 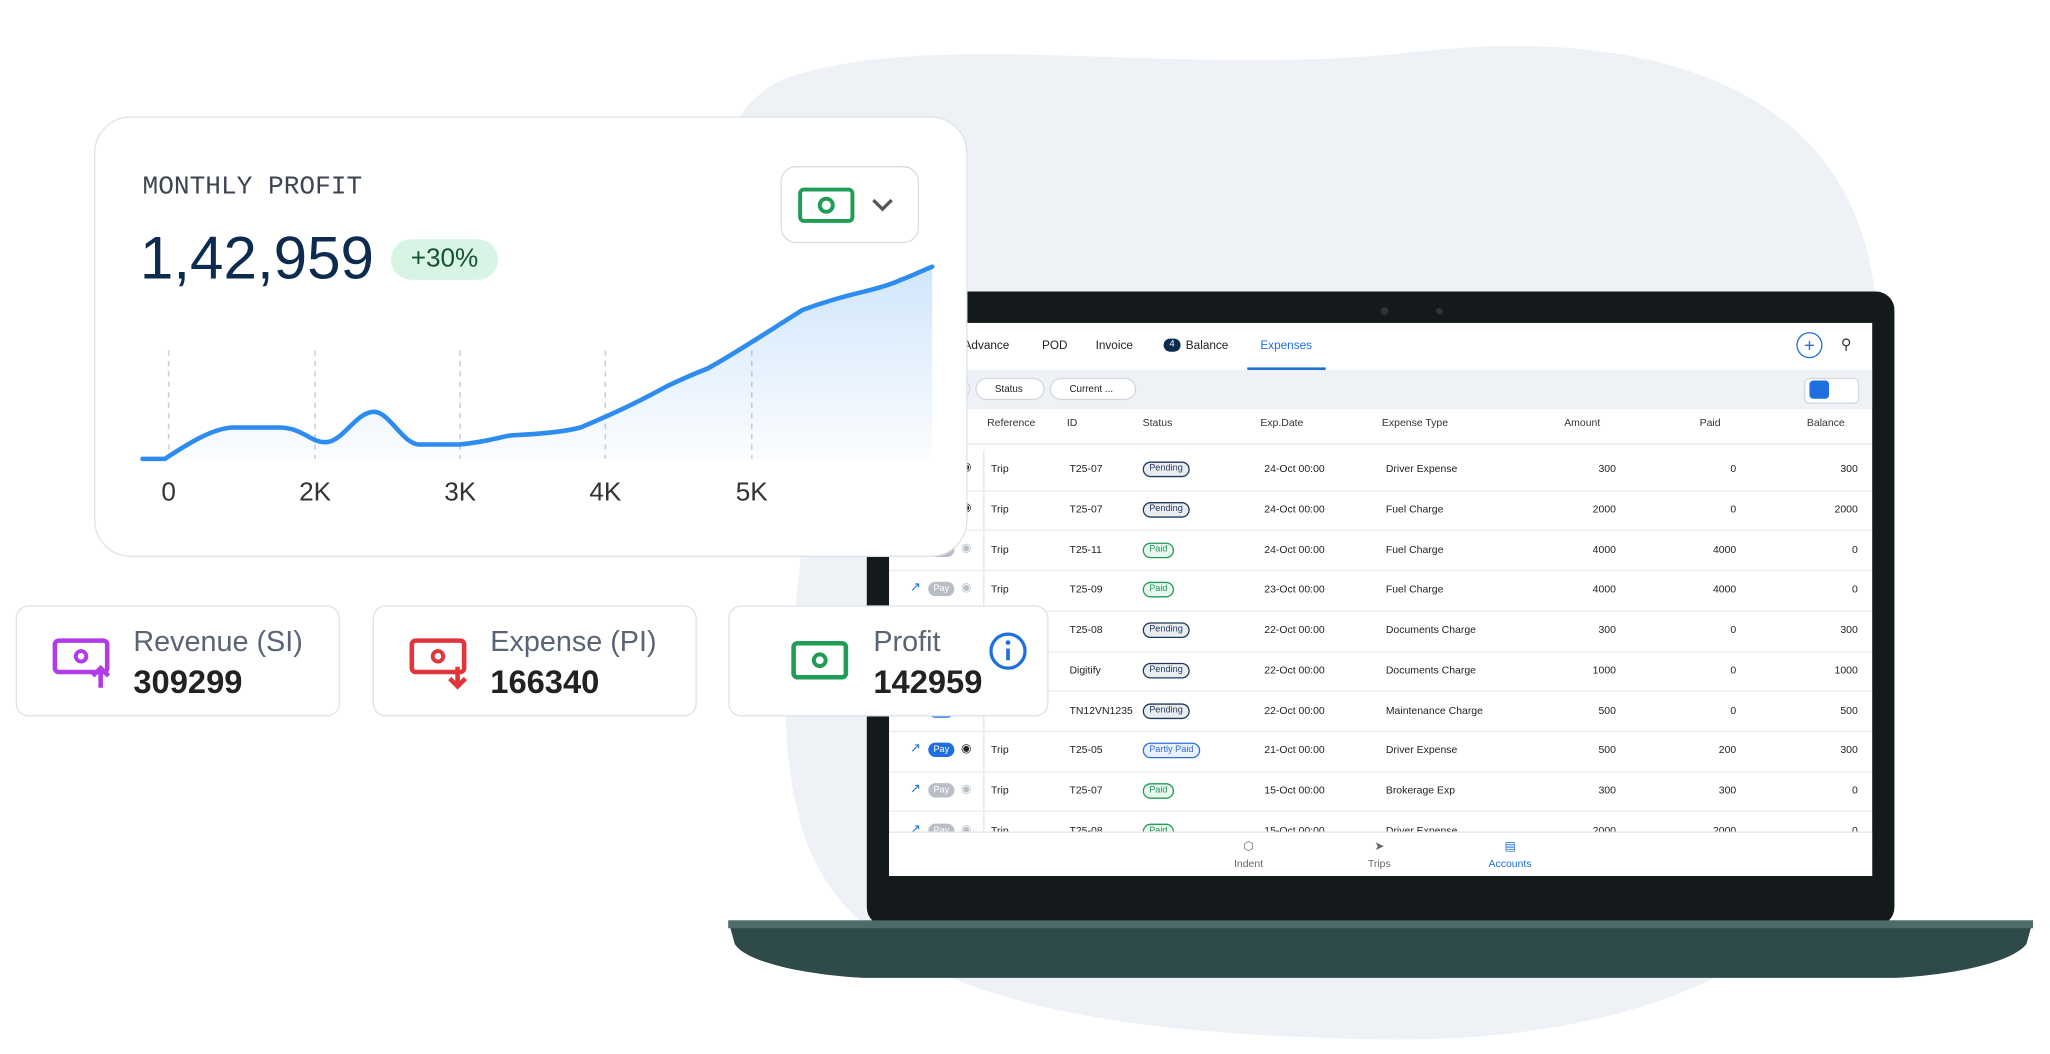 I want to click on camera, so click(x=1384, y=311).